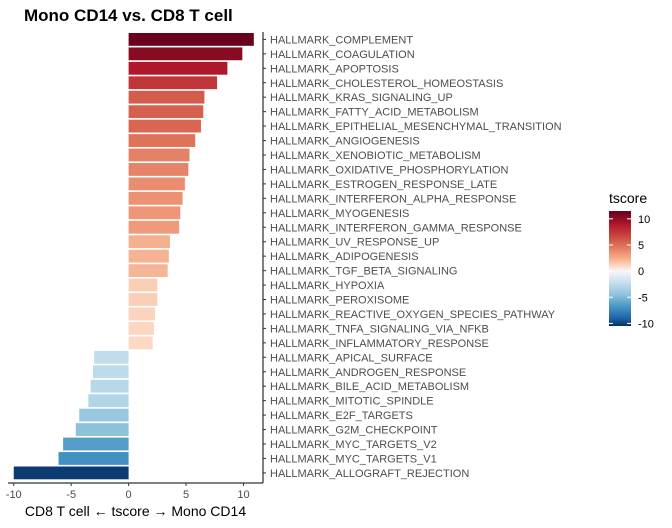 The width and height of the screenshot is (672, 528). I want to click on x-tick-label: 5, so click(186, 495).